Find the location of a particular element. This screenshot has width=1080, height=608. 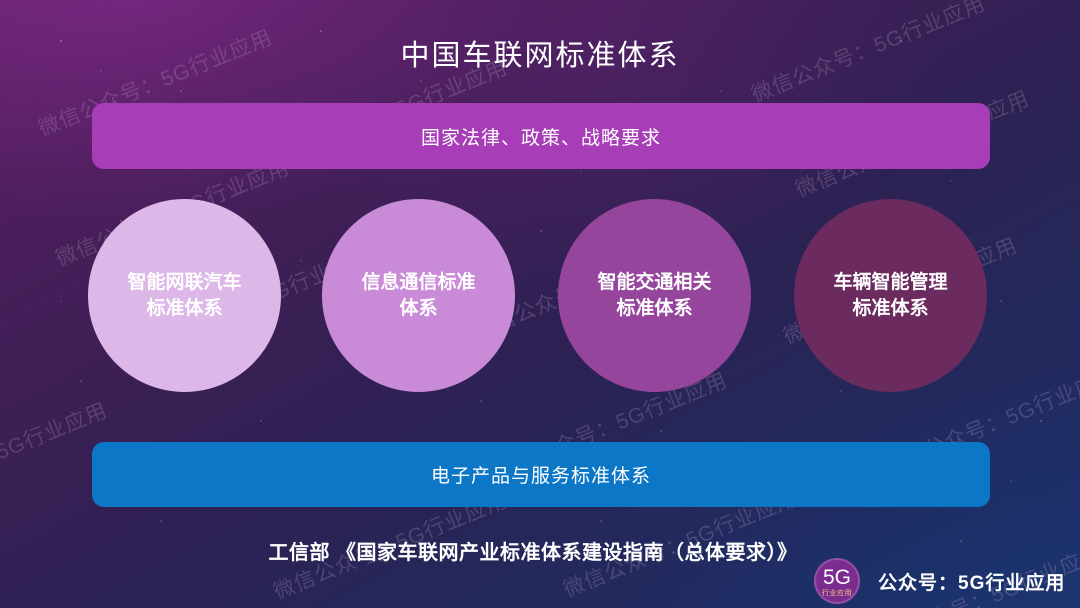

footer: 5G 行业应用 公众号：5G行业应用 is located at coordinates (939, 581).